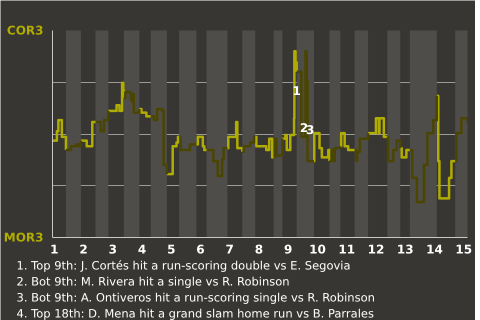 The width and height of the screenshot is (480, 320). Describe the element at coordinates (288, 249) in the screenshot. I see `x-tick-label: 9` at that location.